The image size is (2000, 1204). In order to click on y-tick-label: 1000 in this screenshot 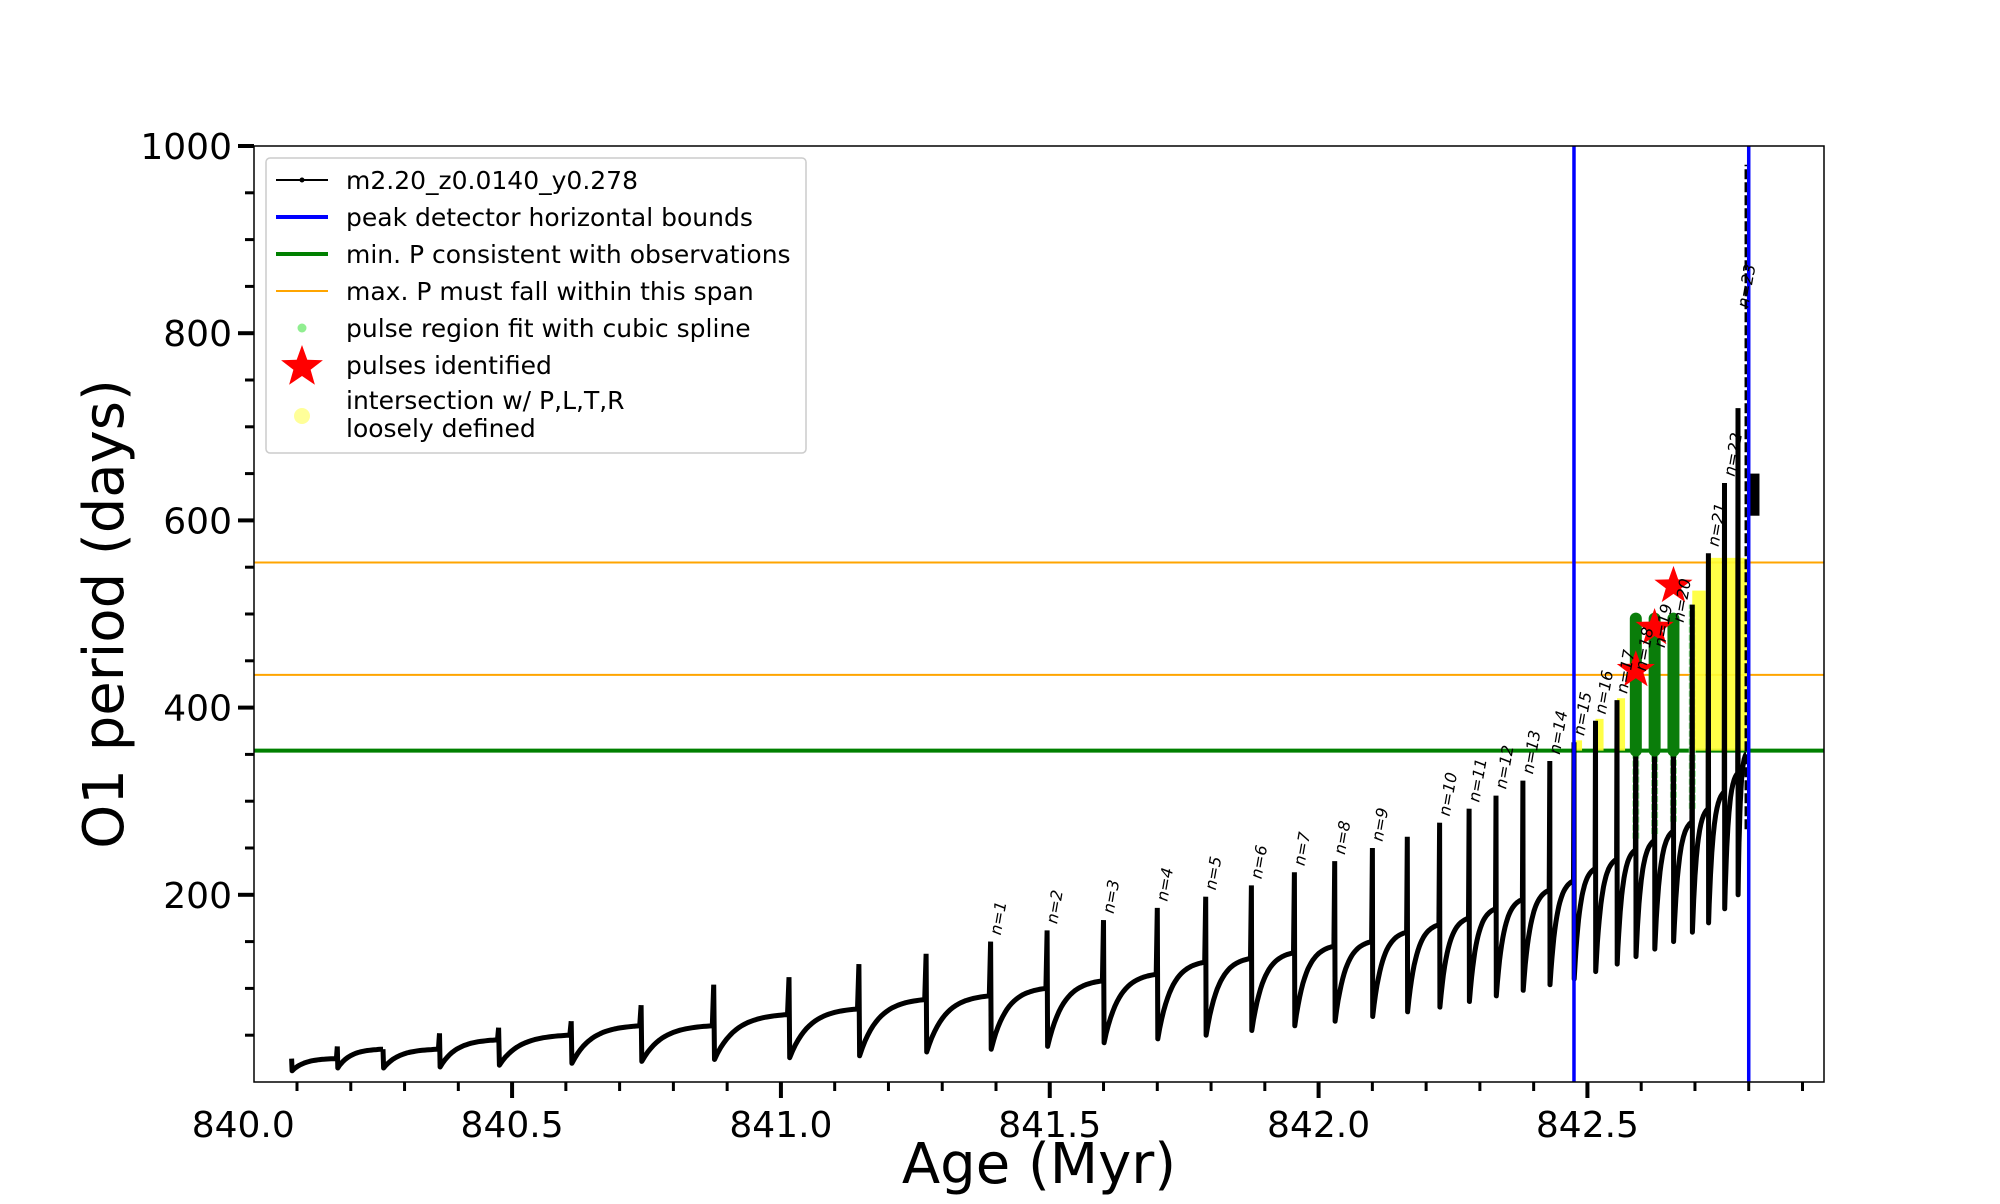, I will do `click(186, 147)`.